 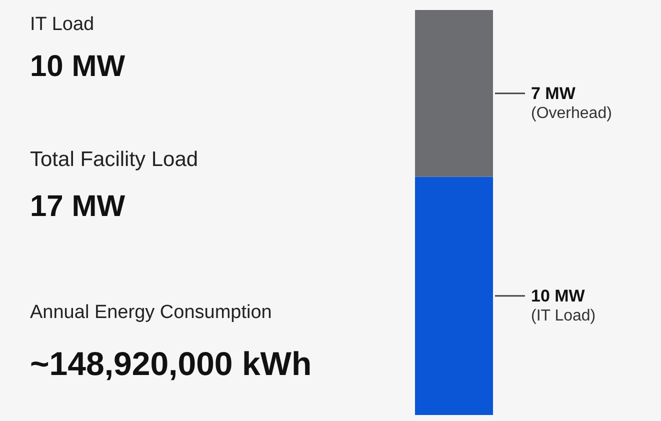 What do you see at coordinates (151, 313) in the screenshot?
I see `text: Annual Energy Consumption` at bounding box center [151, 313].